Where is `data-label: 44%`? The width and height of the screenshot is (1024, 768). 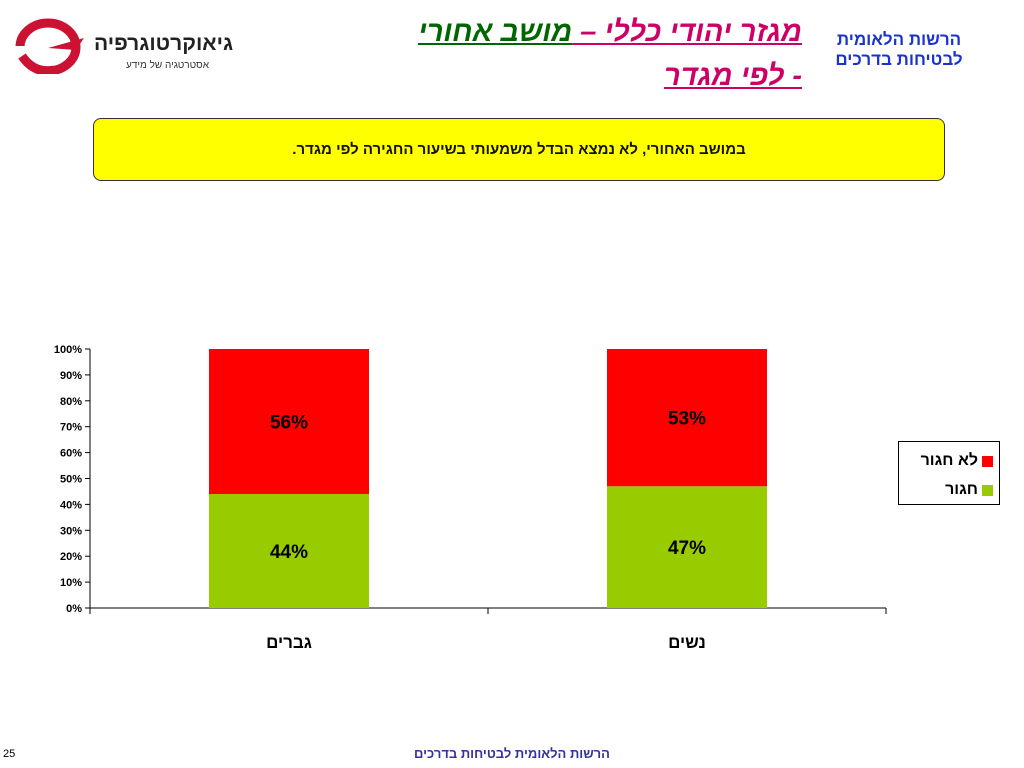 data-label: 44% is located at coordinates (289, 552).